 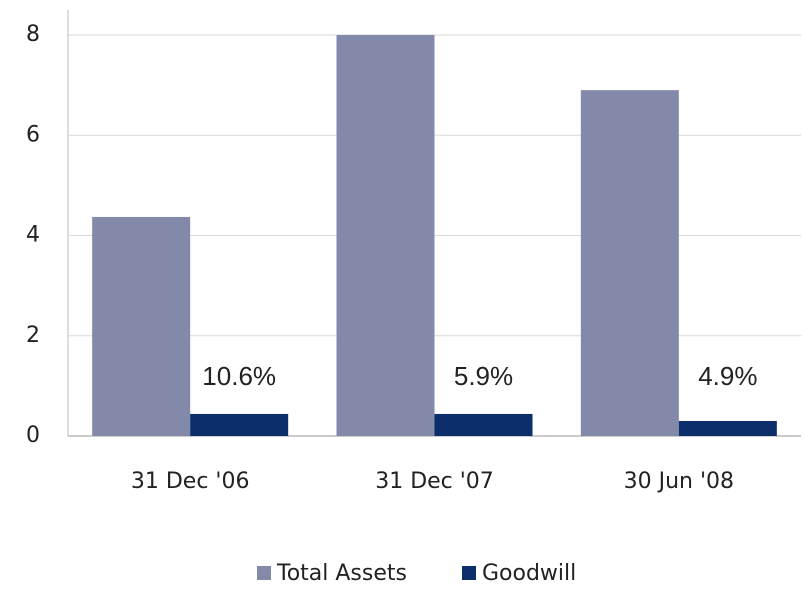 I want to click on annotation: 10.6%, so click(x=239, y=376).